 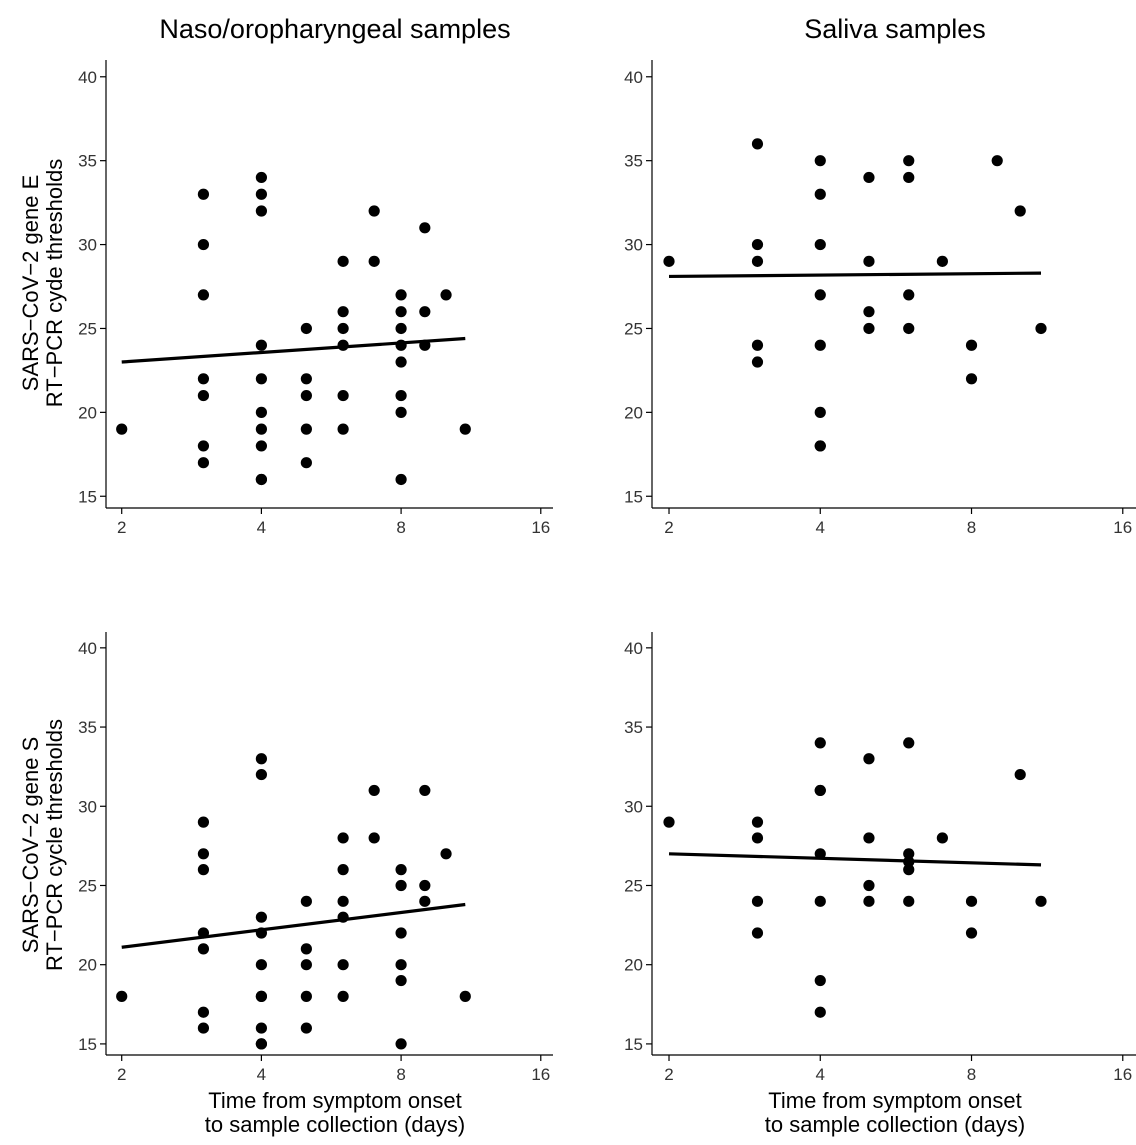 What do you see at coordinates (54, 845) in the screenshot?
I see `y-axis-label-bottom-line2: RT−PCR cycle thresholds` at bounding box center [54, 845].